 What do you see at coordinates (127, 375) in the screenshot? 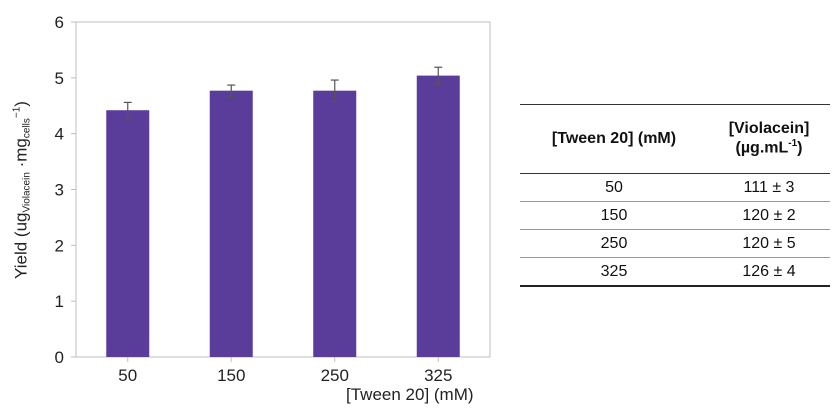
I see `x-tick-label: 50` at bounding box center [127, 375].